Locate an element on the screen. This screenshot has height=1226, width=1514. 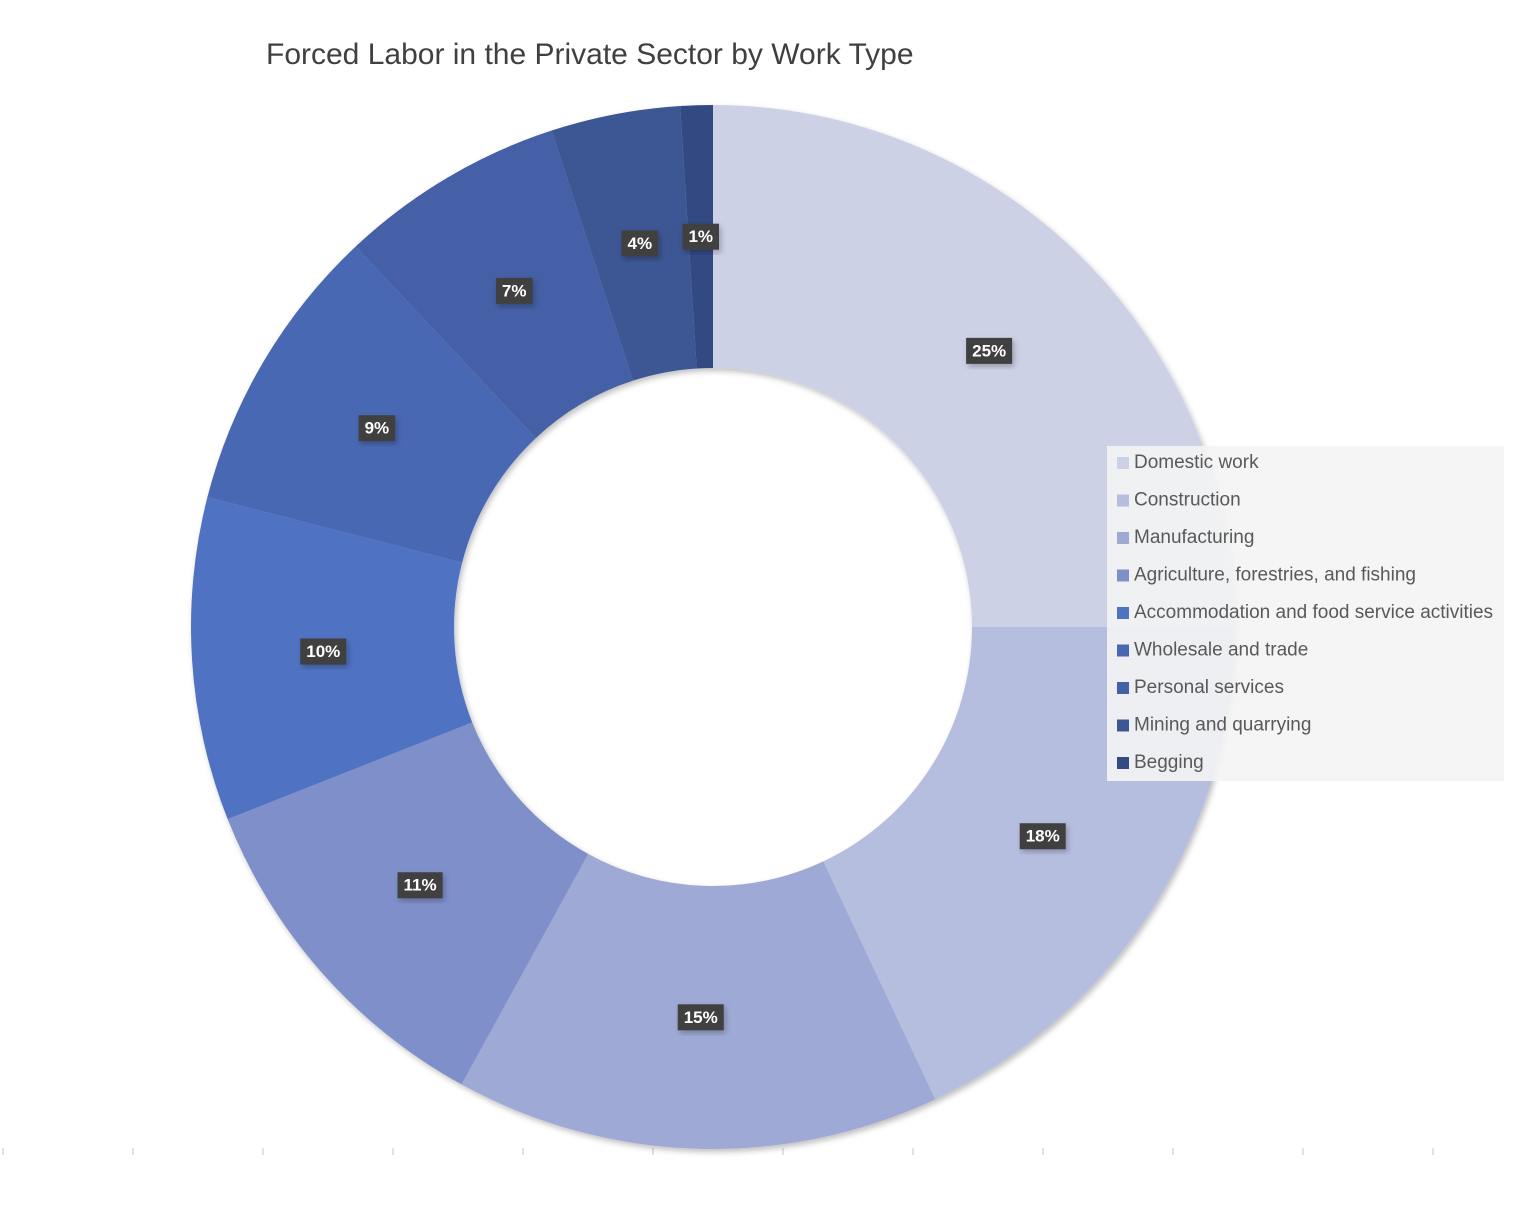
data-label-text: 18% is located at coordinates (1043, 836).